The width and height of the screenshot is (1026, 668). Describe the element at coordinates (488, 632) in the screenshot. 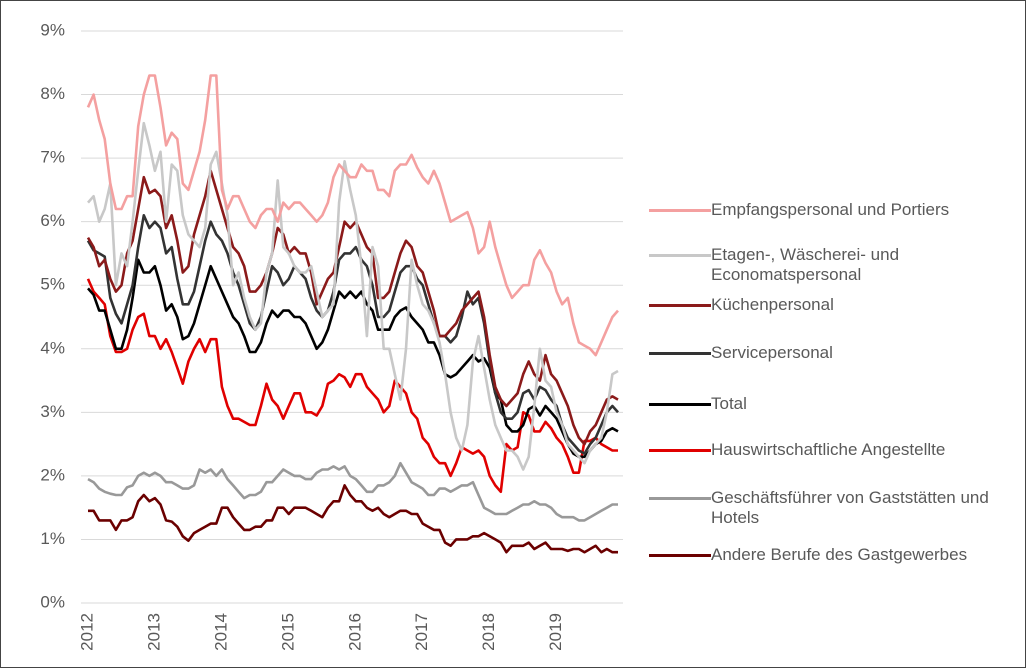

I see `x-tick-label: 2018` at that location.